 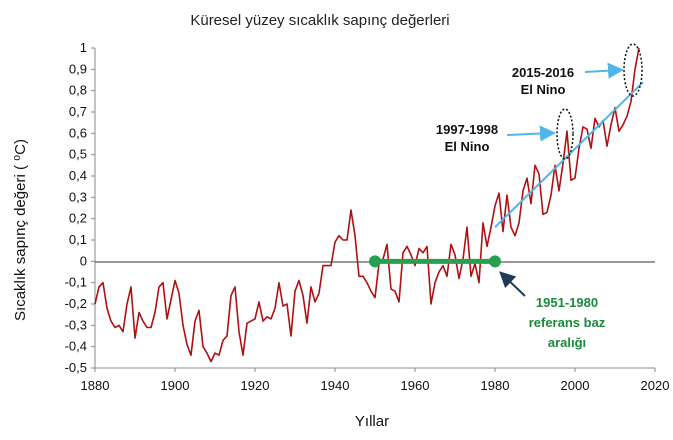 I want to click on y-tick-label: -0,5, so click(x=76, y=367).